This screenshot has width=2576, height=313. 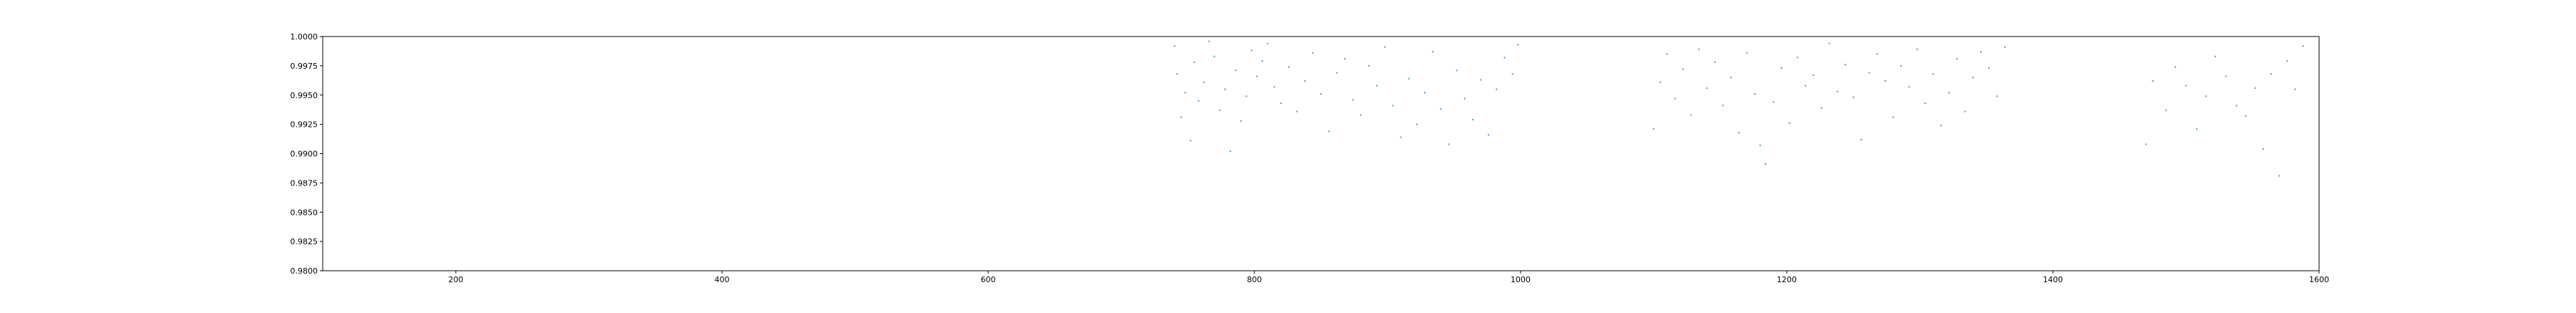 What do you see at coordinates (988, 279) in the screenshot?
I see `x-tick-label: 600` at bounding box center [988, 279].